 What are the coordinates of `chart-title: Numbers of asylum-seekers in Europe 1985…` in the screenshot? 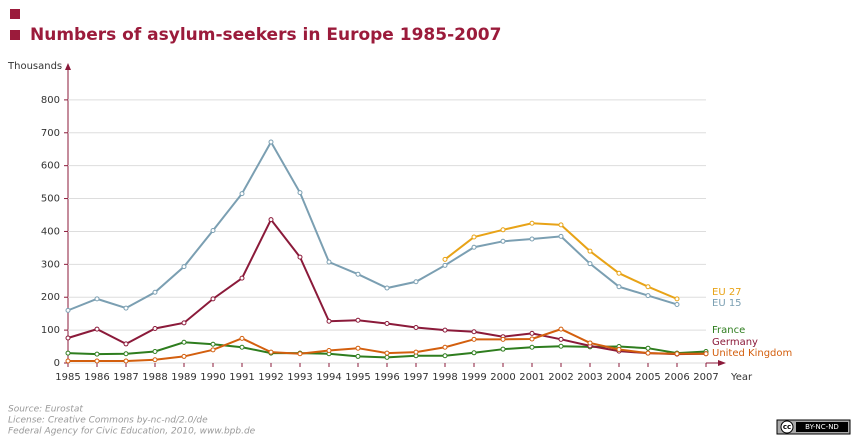 It's located at (265, 35).